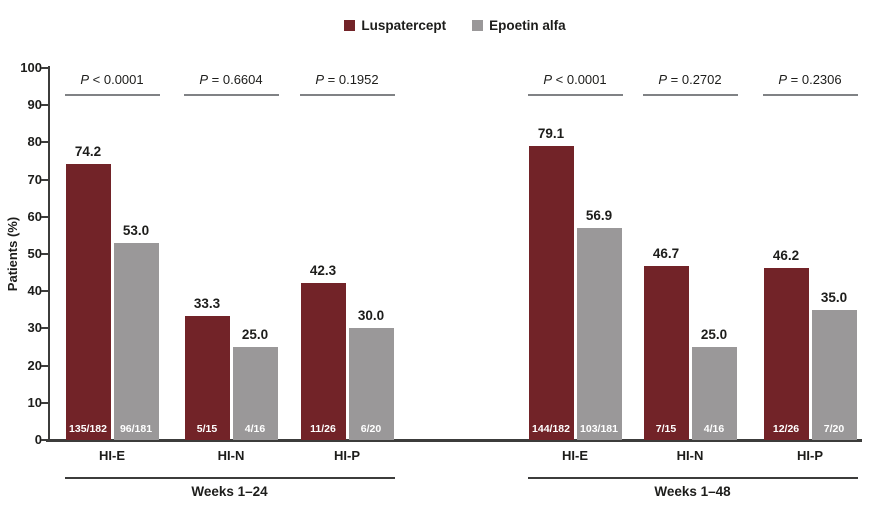 The image size is (870, 506). Describe the element at coordinates (599, 428) in the screenshot. I see `bar-fraction-label: 103/181` at that location.